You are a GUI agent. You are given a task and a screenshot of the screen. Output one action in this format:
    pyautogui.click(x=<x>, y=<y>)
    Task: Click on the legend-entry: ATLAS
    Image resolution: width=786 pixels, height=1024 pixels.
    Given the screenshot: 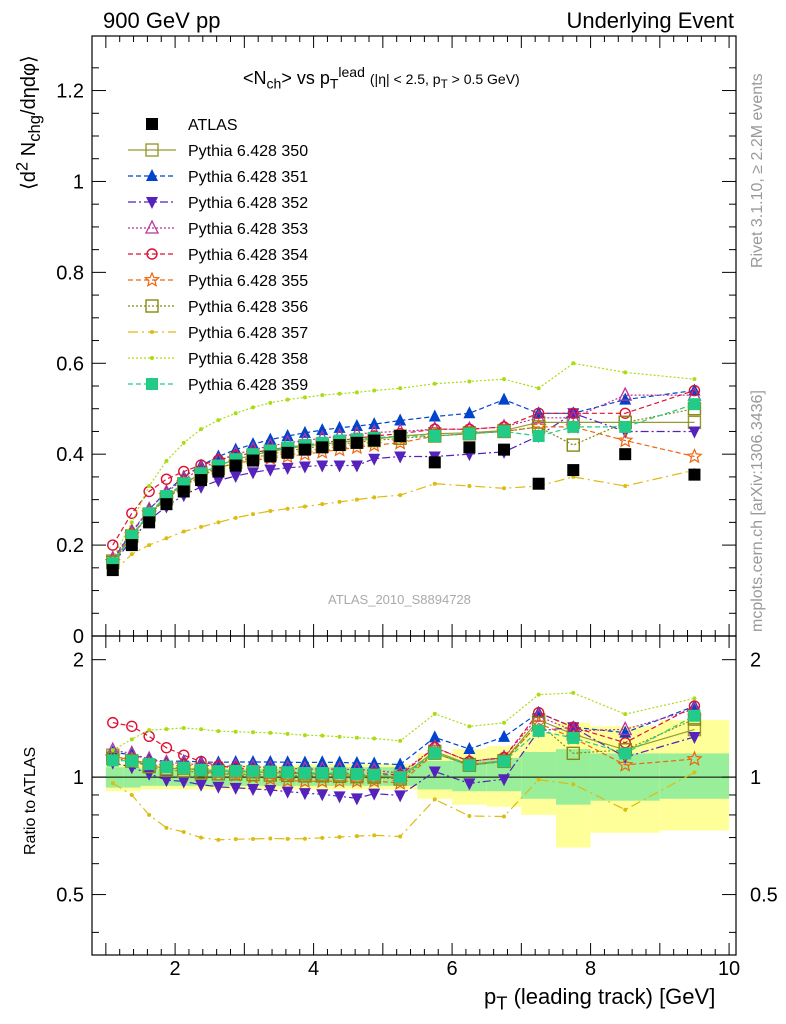 What is the action you would take?
    pyautogui.click(x=192, y=125)
    